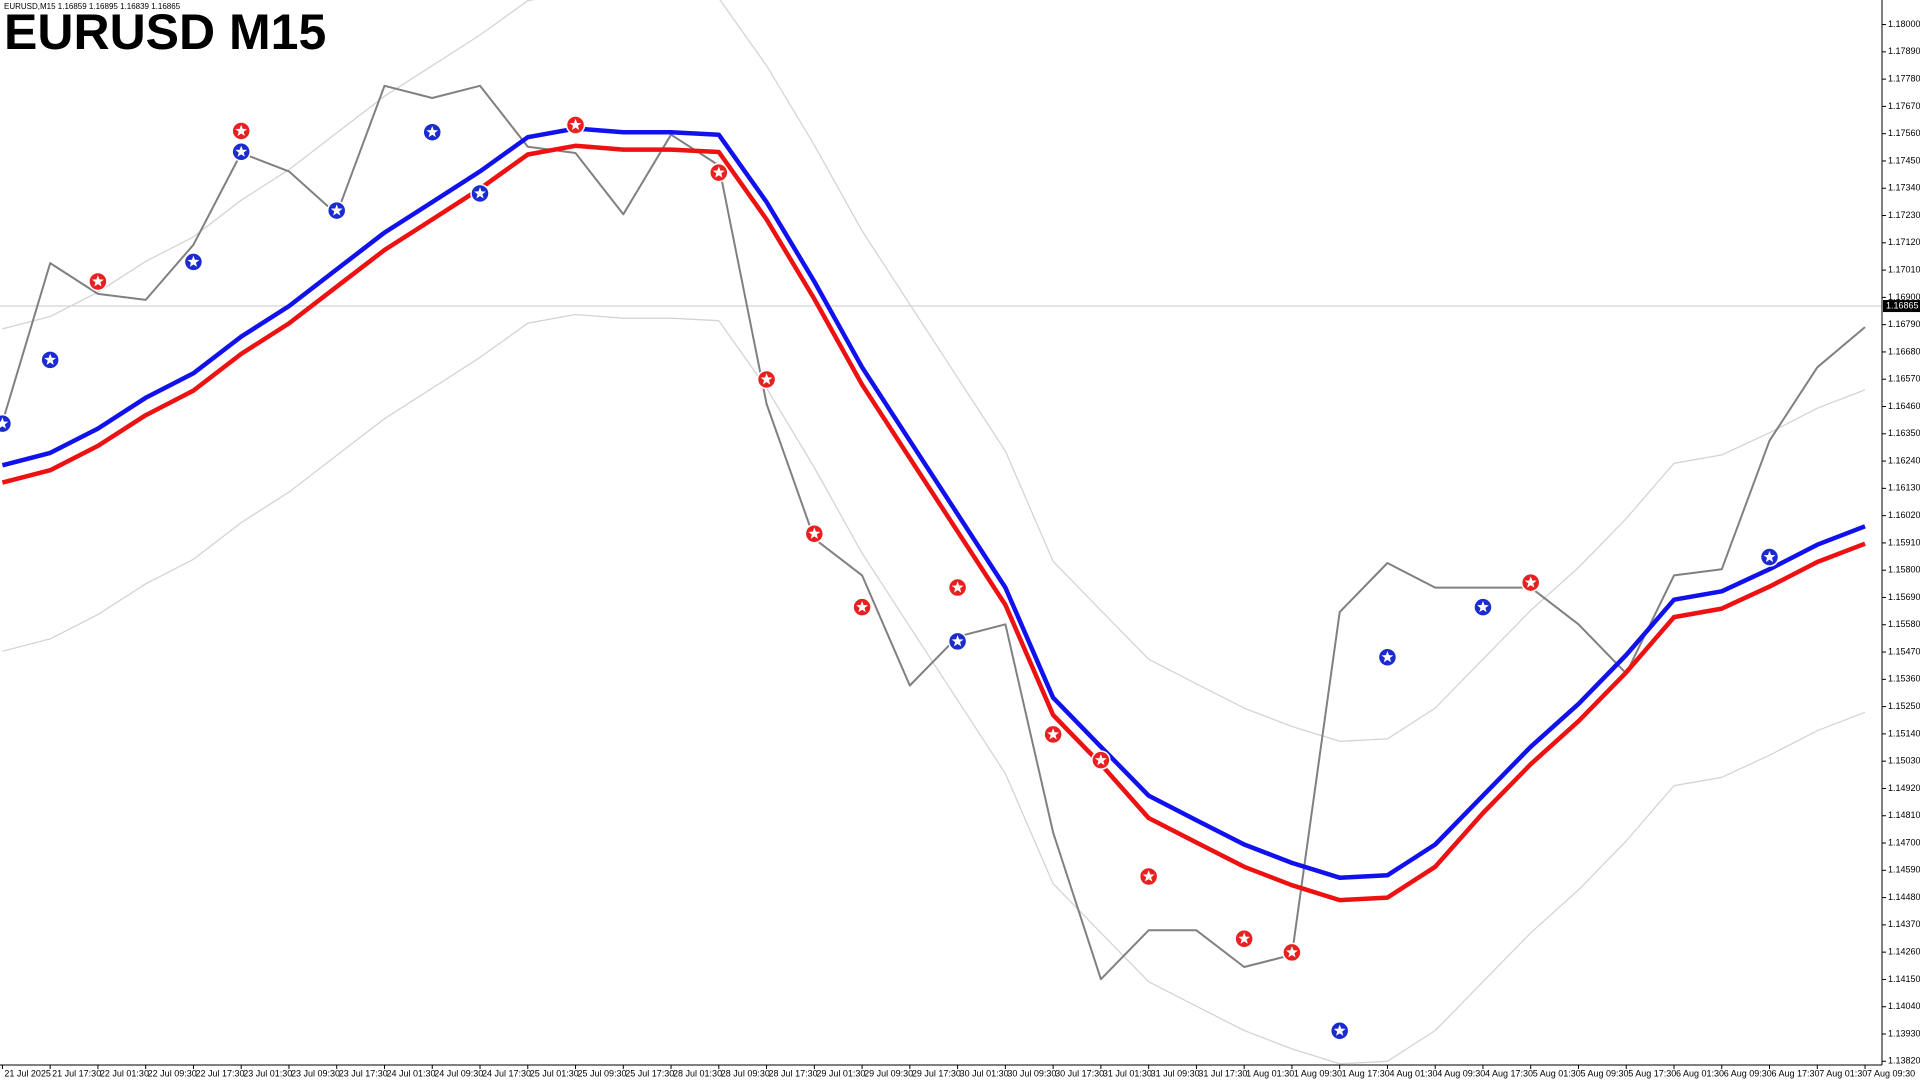 The width and height of the screenshot is (1920, 1080). I want to click on y-tick-label: 1.14920, so click(1904, 788).